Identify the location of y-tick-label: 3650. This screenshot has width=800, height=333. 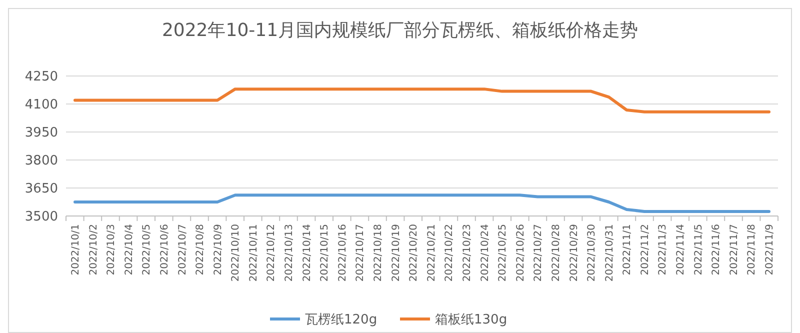
(41, 189).